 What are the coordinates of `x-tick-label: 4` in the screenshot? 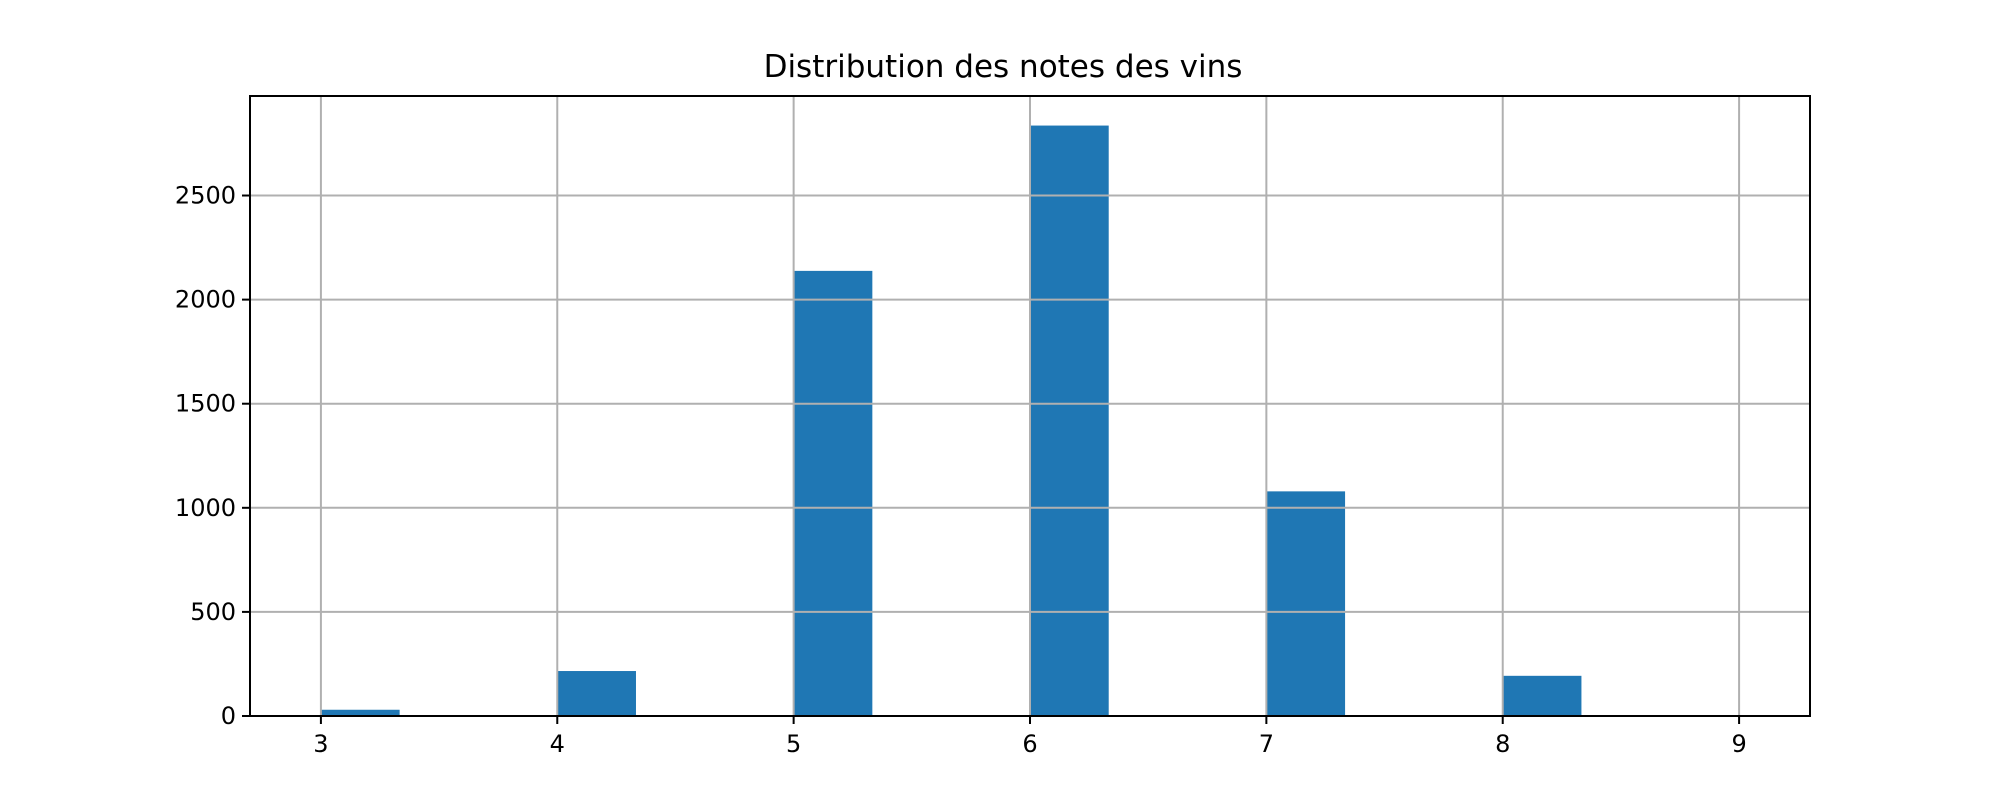 It's located at (557, 744).